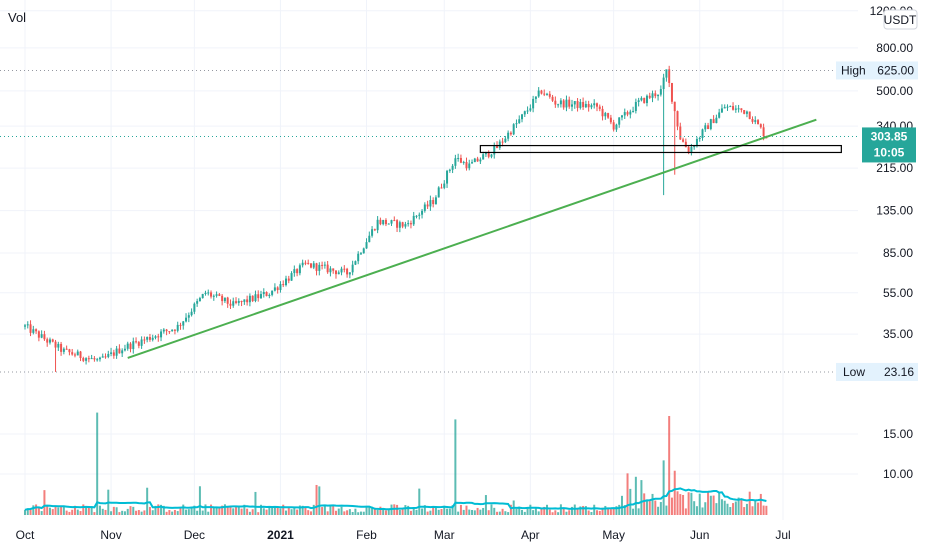 This screenshot has width=932, height=550. I want to click on volume-indicator-label: Vol, so click(17, 17).